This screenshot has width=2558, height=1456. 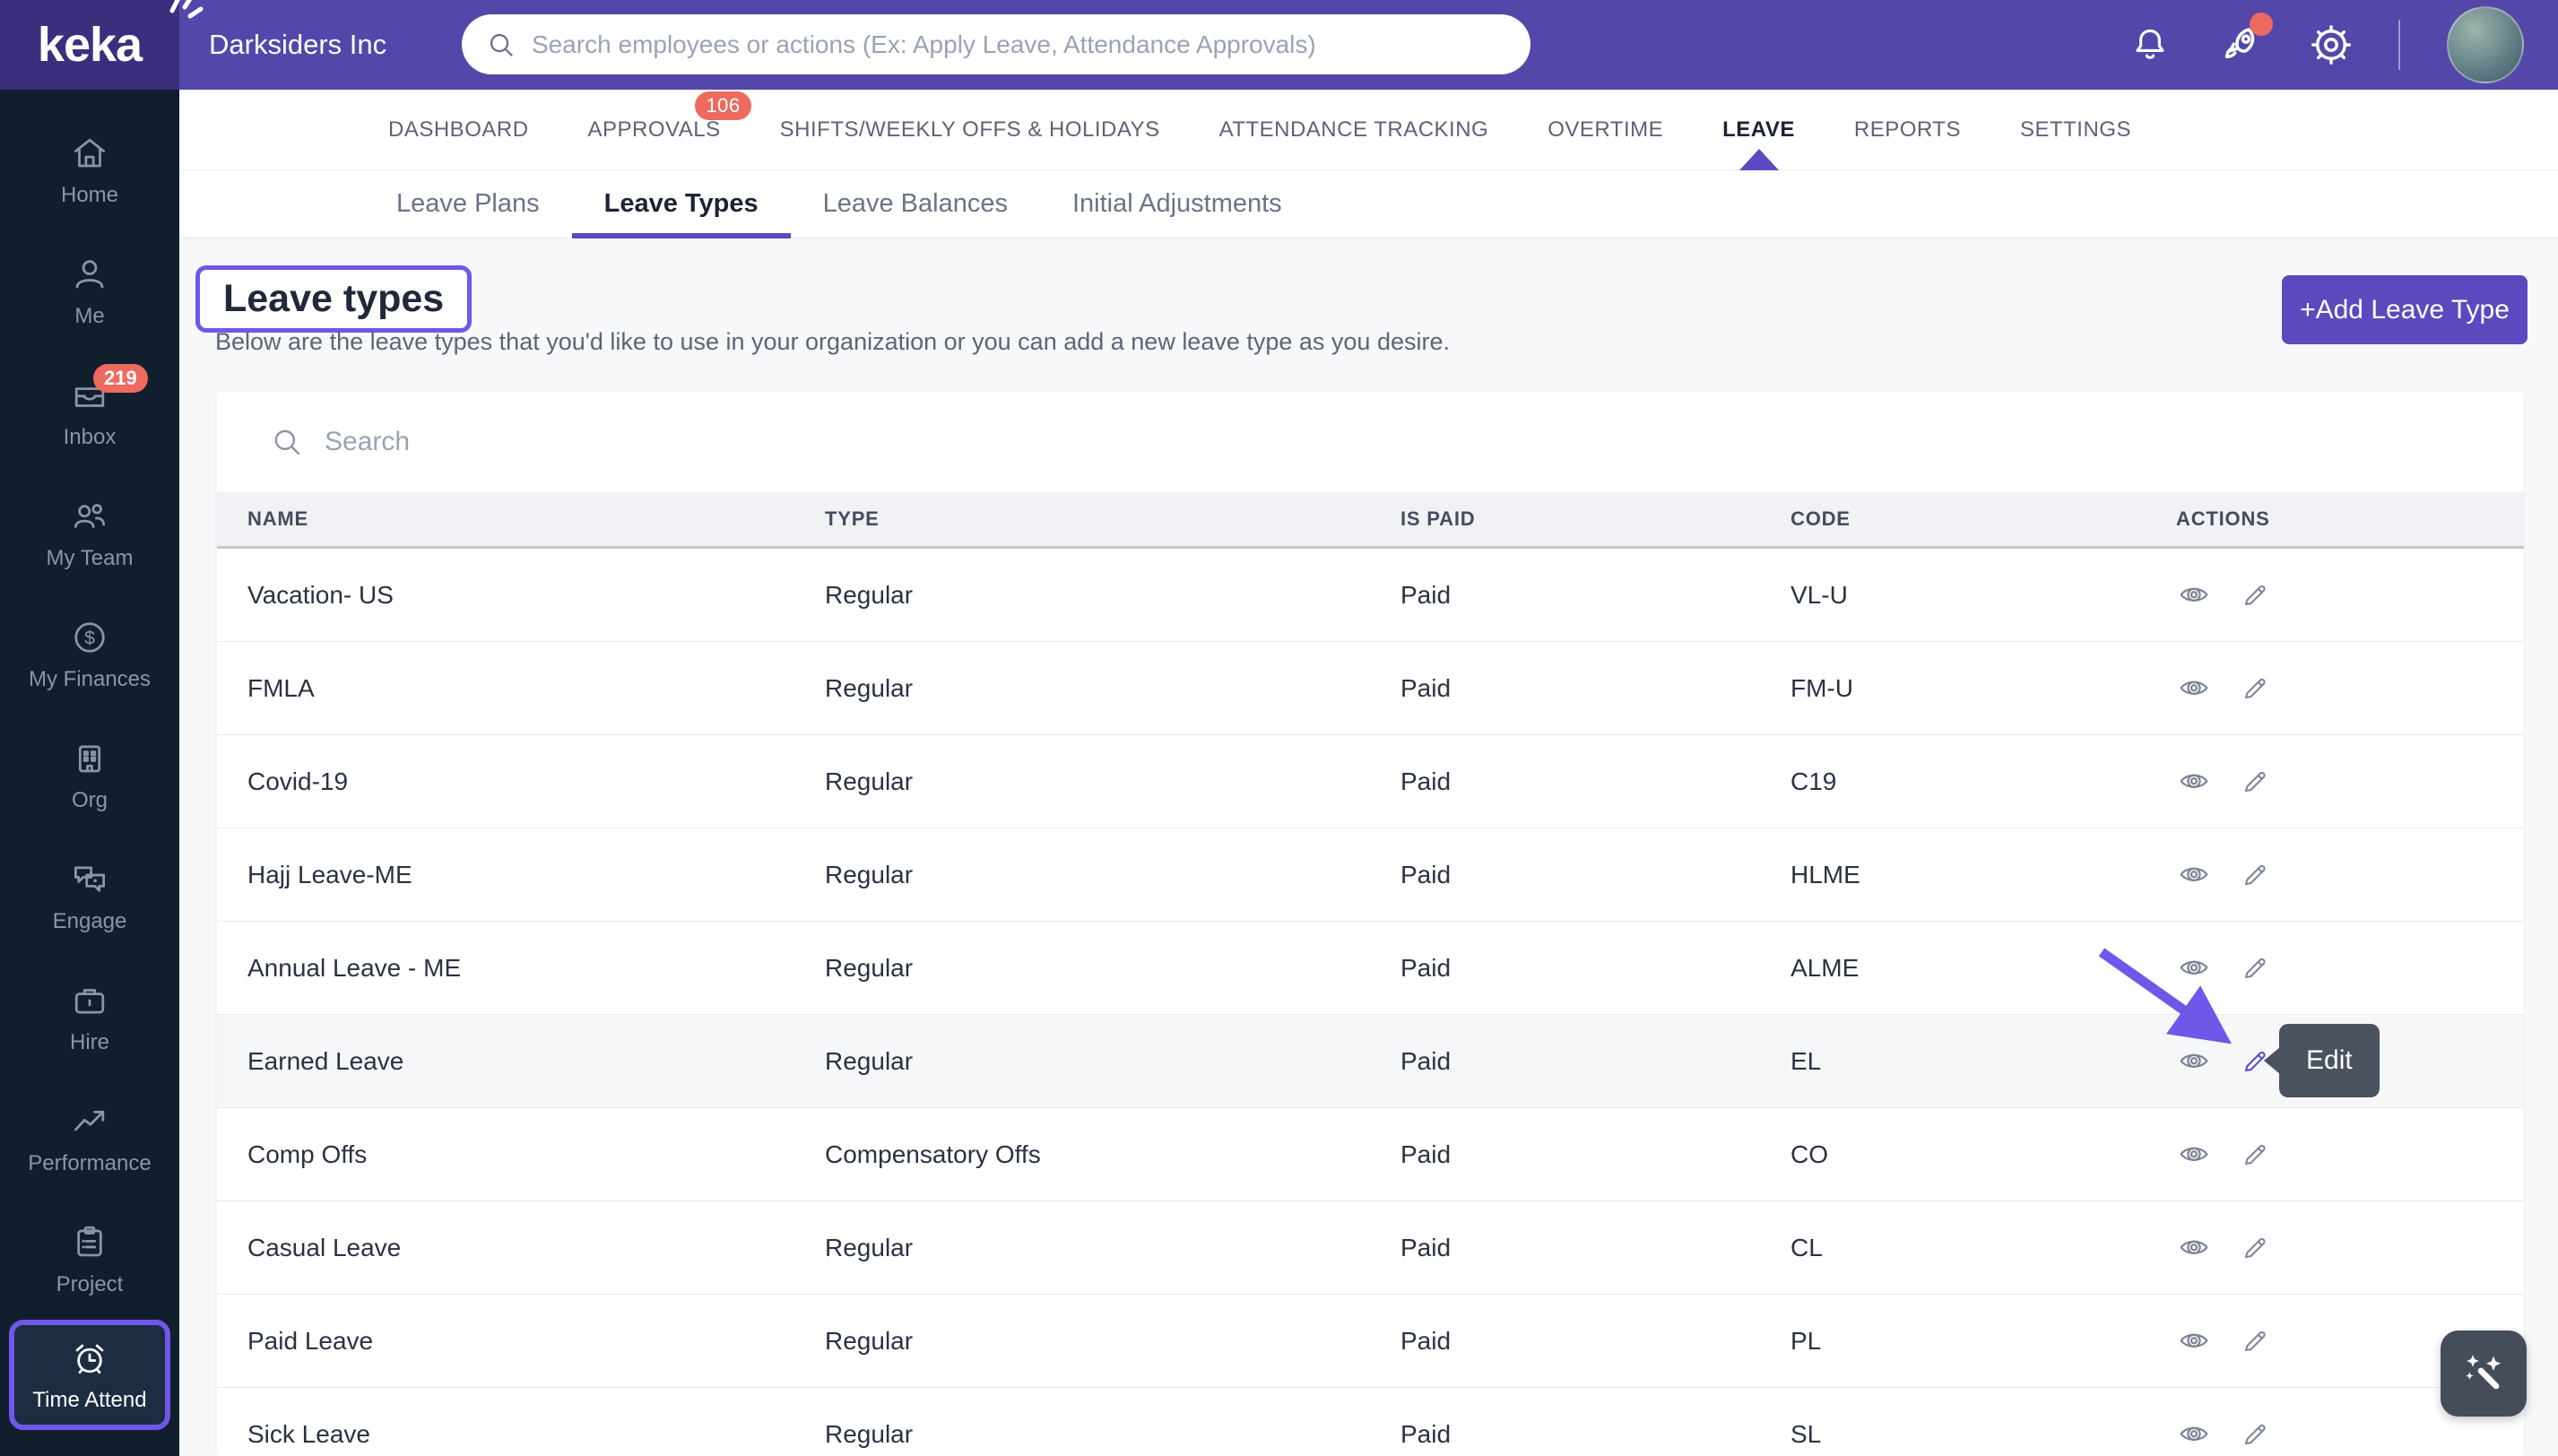 I want to click on sidebar-item-home: Home, so click(x=89, y=170).